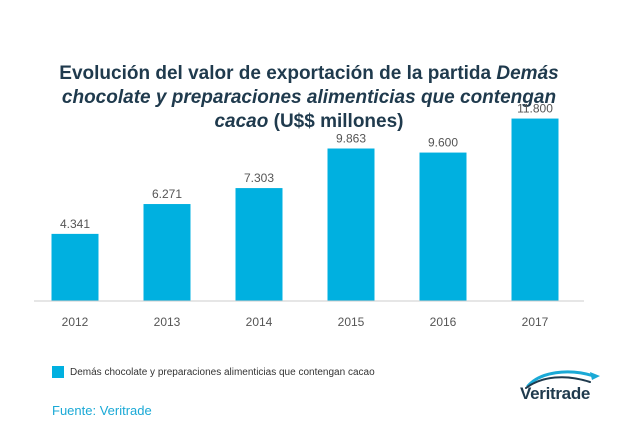  Describe the element at coordinates (443, 143) in the screenshot. I see `value-label-2016: 9.600` at that location.